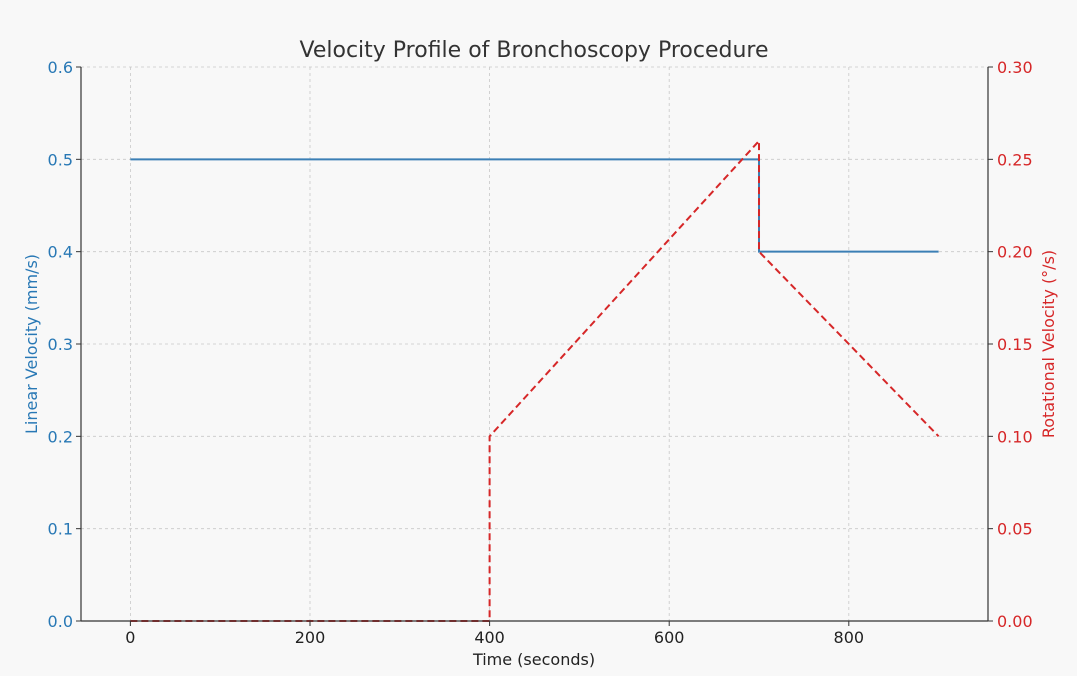 Image resolution: width=1077 pixels, height=676 pixels. I want to click on linear-velocity-line, so click(534, 205).